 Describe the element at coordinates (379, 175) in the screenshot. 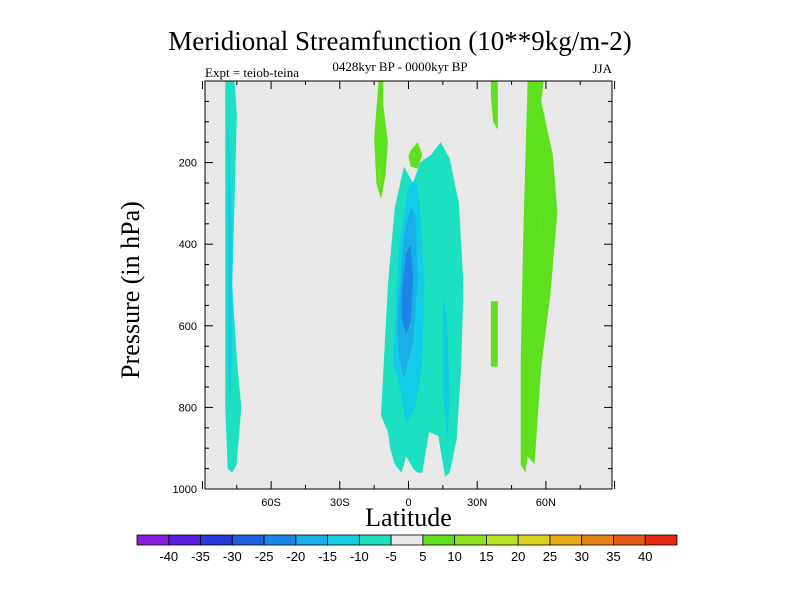

I see `contour-sh-positive-blob` at that location.